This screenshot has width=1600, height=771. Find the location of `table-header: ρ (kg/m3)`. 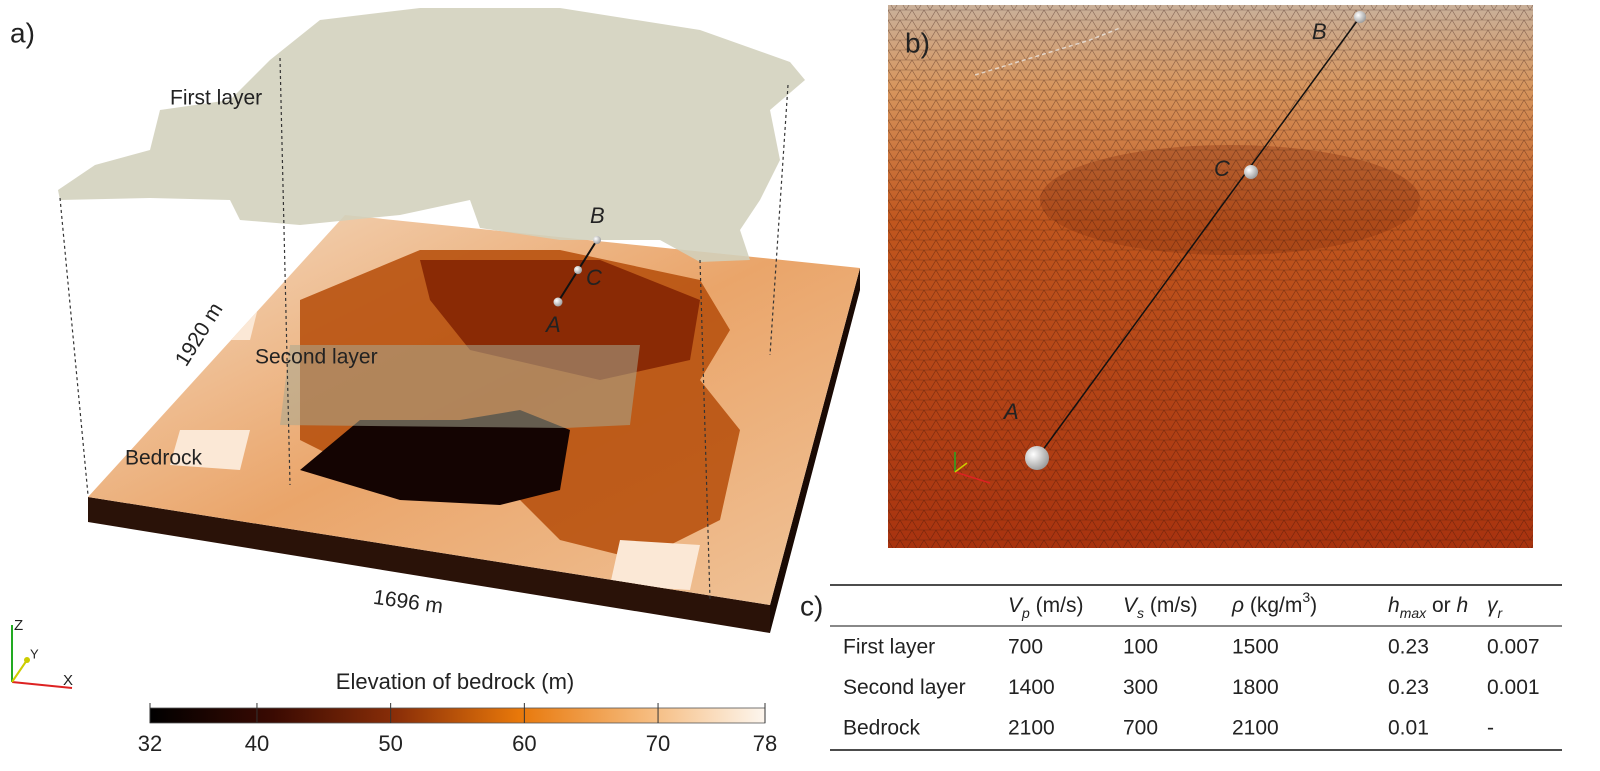

table-header: ρ (kg/m3) is located at coordinates (1274, 603).